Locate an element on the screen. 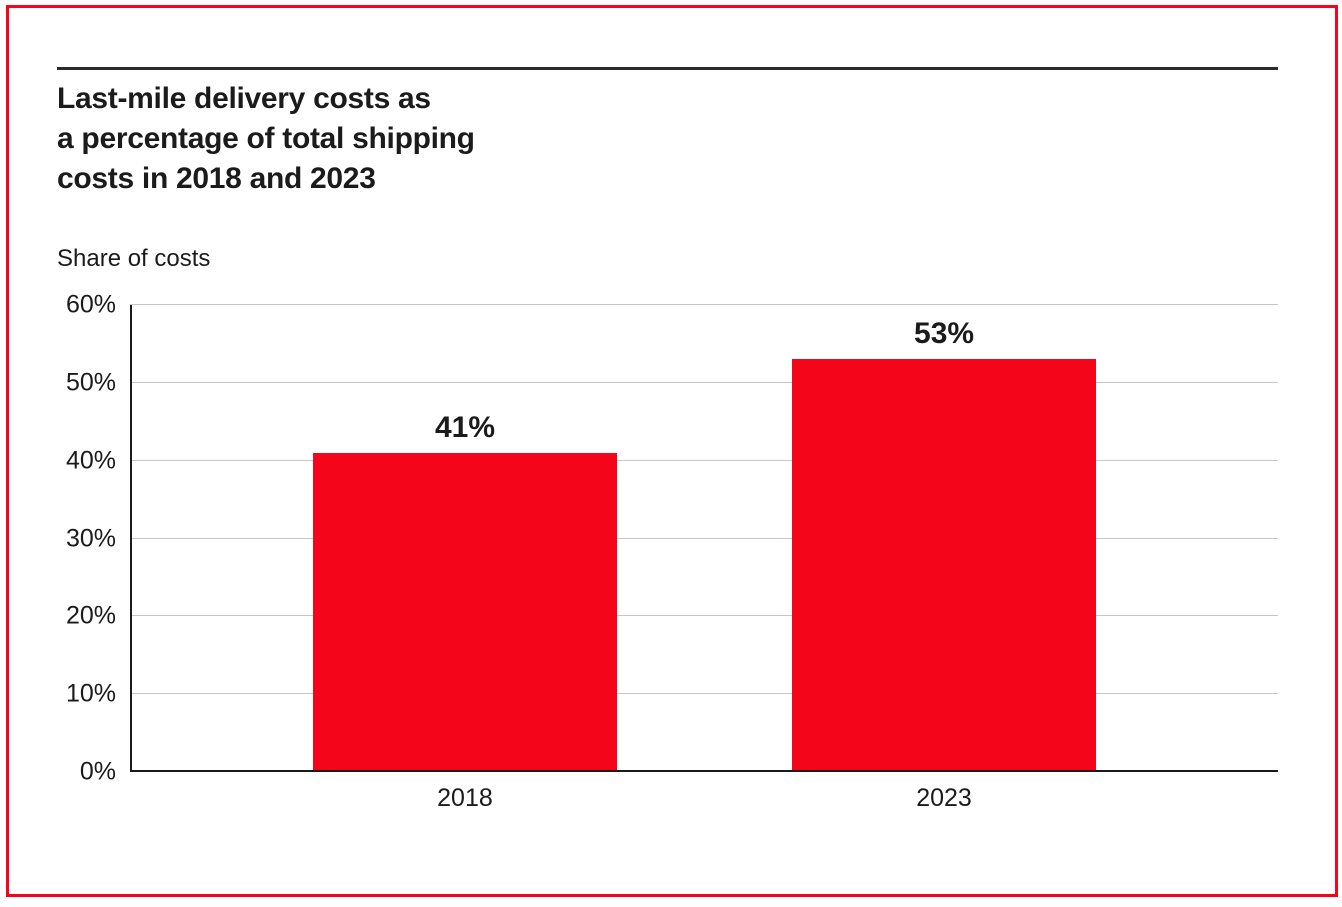 The height and width of the screenshot is (907, 1342). y-axis-title: Share of costs is located at coordinates (134, 258).